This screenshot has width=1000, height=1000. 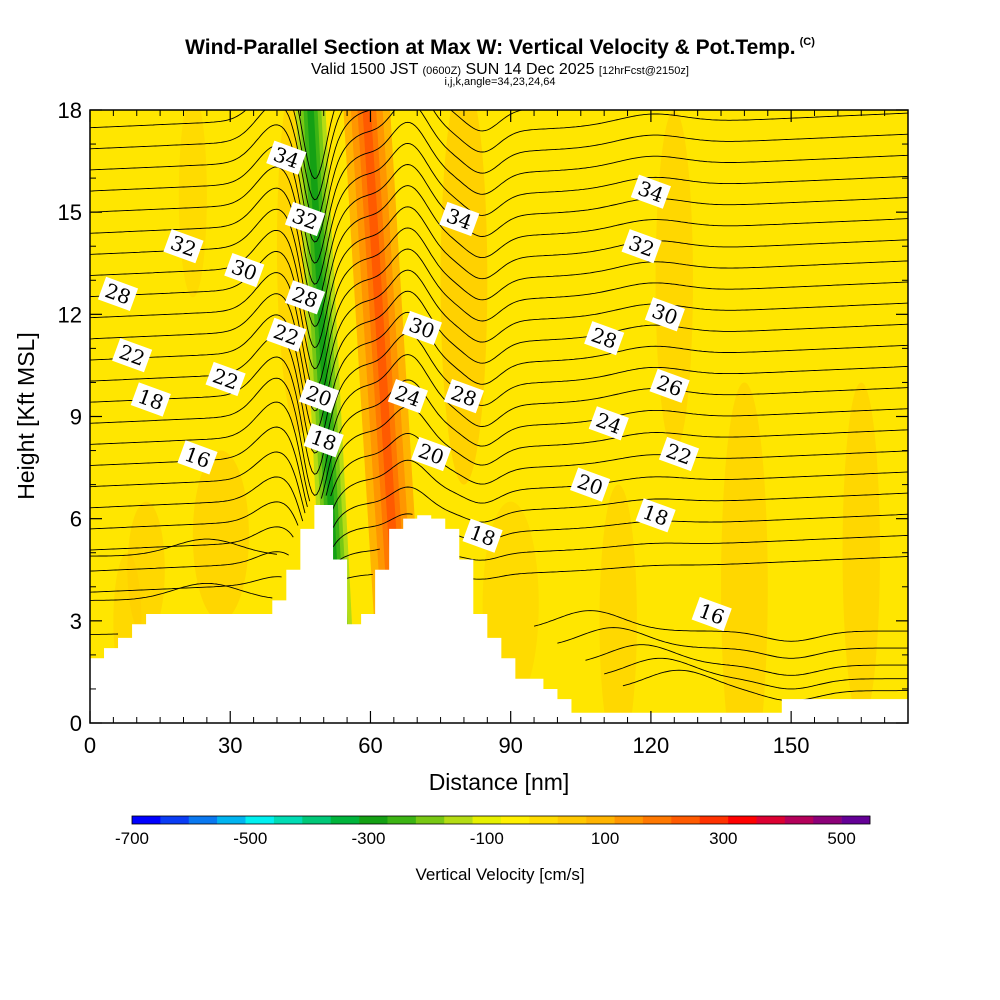 What do you see at coordinates (26, 415) in the screenshot?
I see `y-axis-label: Height [Kft MSL]` at bounding box center [26, 415].